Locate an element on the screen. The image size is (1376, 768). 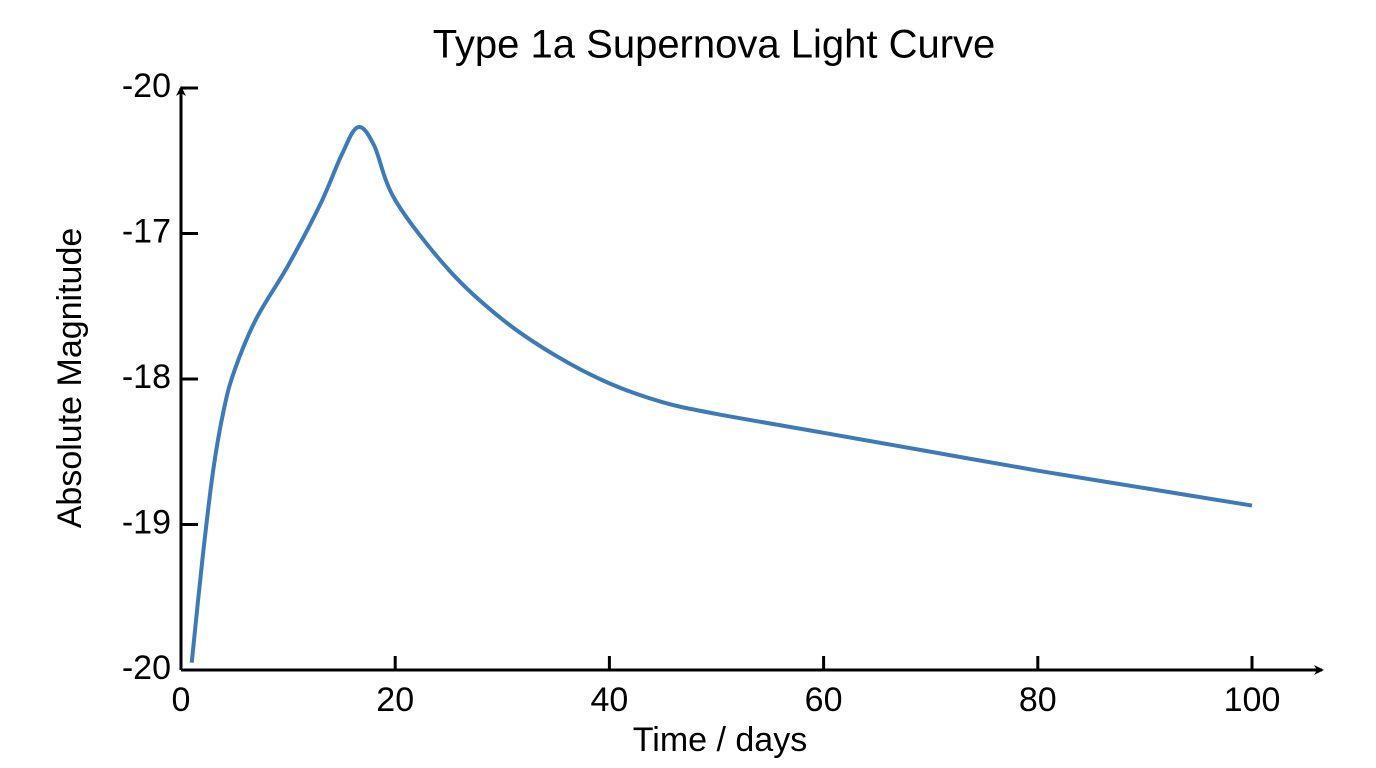
y-axis-label: Absolute Magnitude is located at coordinates (70, 378).